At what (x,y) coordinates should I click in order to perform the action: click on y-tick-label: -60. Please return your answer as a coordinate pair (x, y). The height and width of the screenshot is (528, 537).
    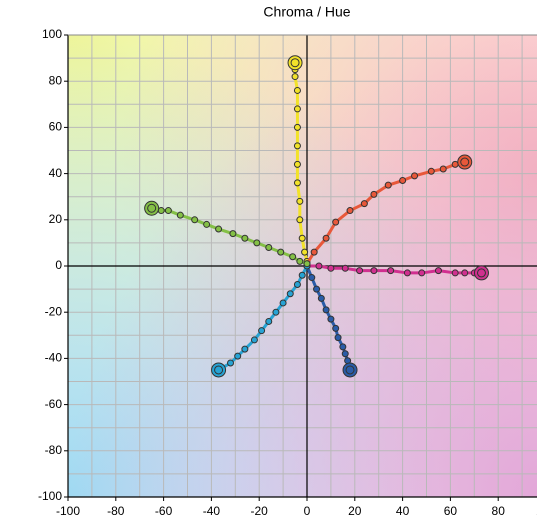
    Looking at the image, I should click on (54, 404).